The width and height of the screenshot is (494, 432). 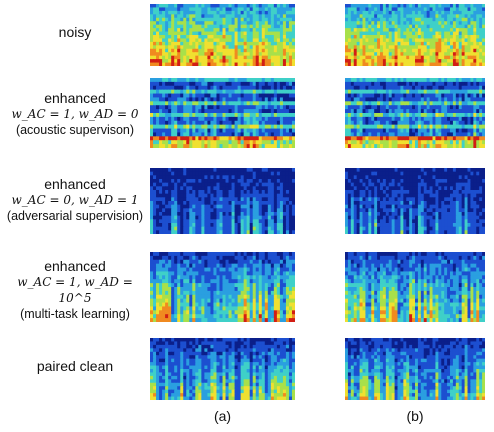 I want to click on row-formula: w_AC = 0, w_AD = 1, so click(x=75, y=200).